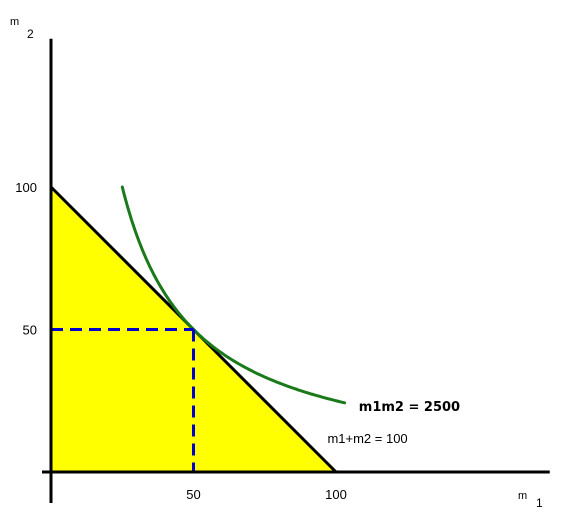 This screenshot has width=568, height=532. I want to click on y-axis-subscript: 2, so click(30, 34).